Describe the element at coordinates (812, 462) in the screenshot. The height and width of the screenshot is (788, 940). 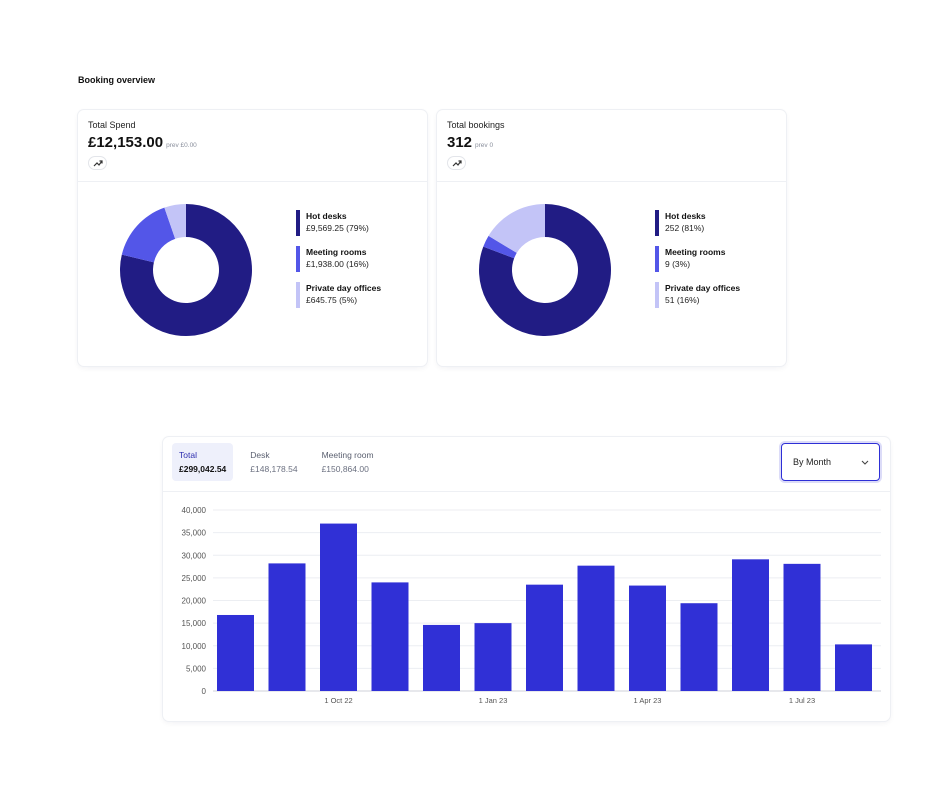
I see `period-select-label: By Month` at that location.